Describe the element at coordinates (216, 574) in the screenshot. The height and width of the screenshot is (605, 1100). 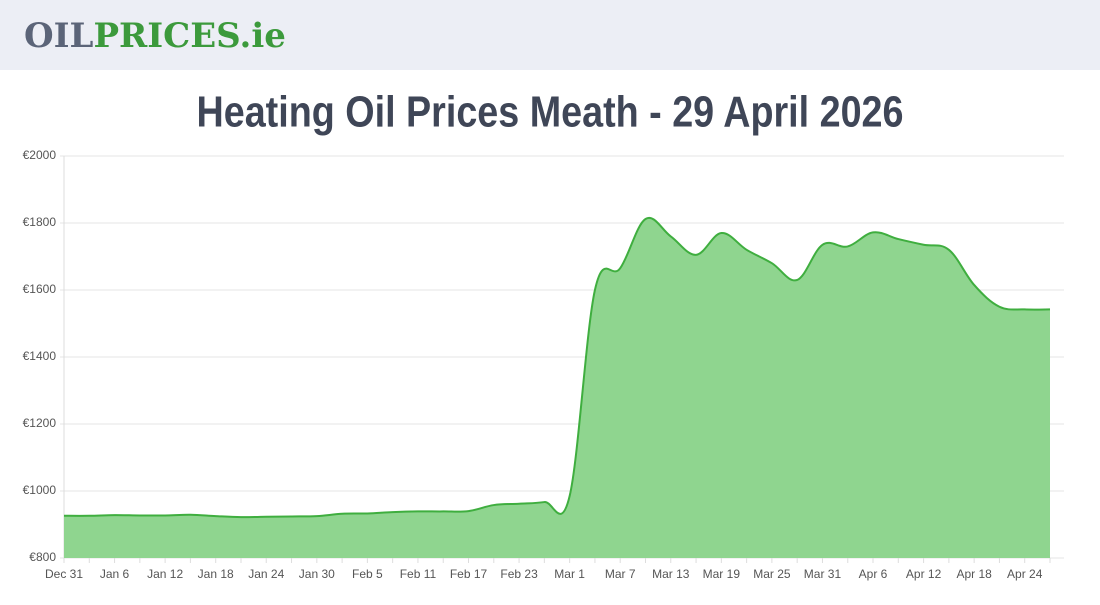
I see `x-tick-label: Jan 18` at that location.